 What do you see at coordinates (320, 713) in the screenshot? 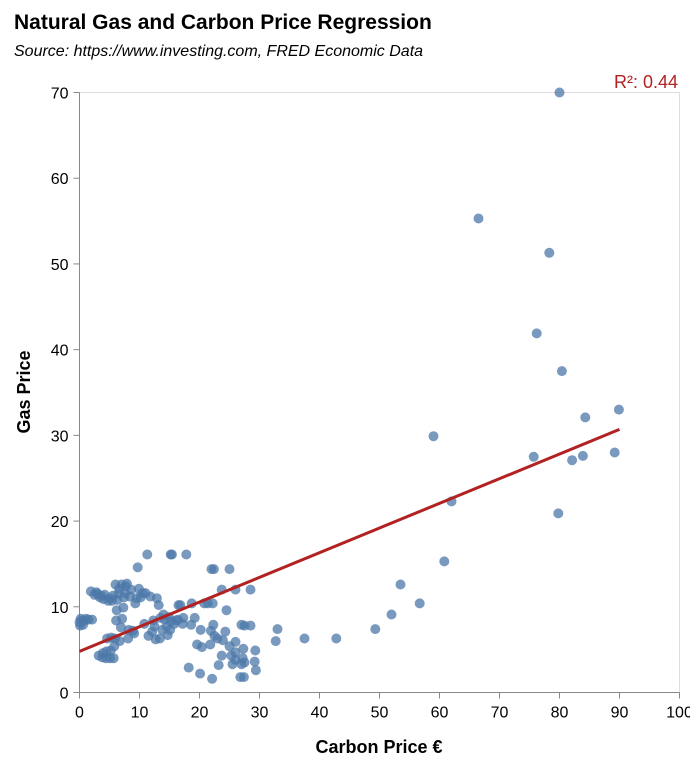
I see `x-tick-label: 40` at bounding box center [320, 713].